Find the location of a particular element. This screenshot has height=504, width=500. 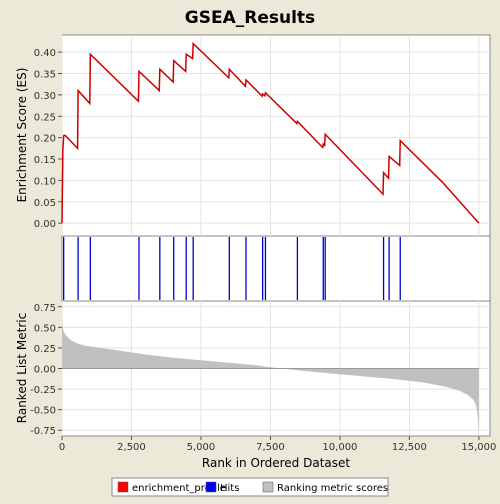

ranking-y-axis-label: Ranked List Metric is located at coordinates (22, 368).